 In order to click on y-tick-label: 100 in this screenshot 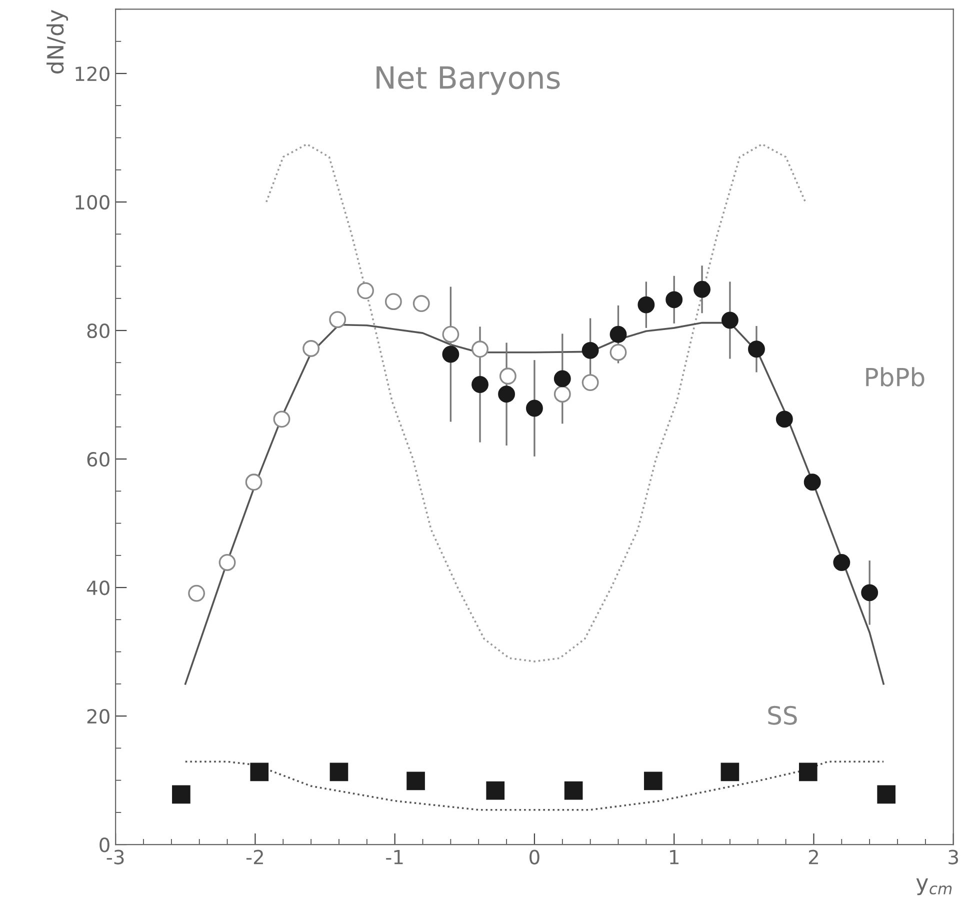, I will do `click(93, 202)`.